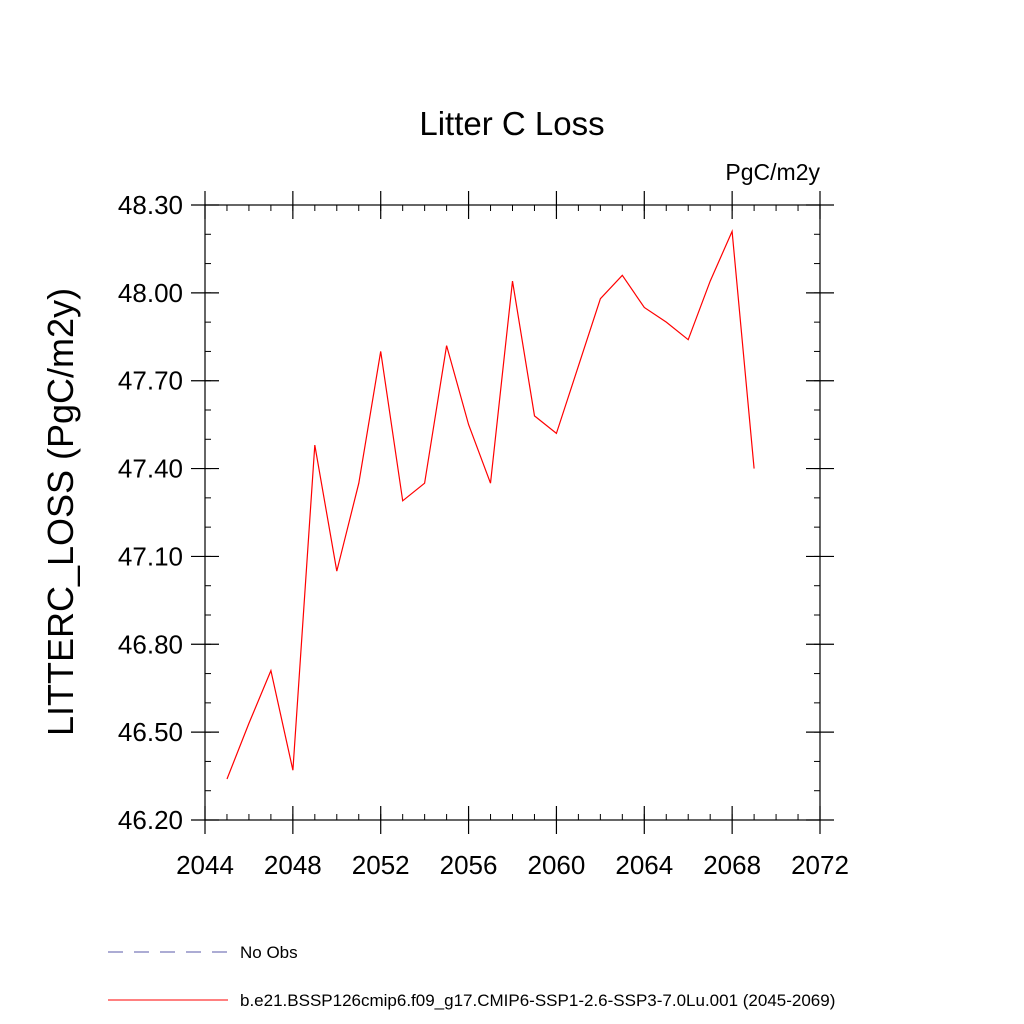  Describe the element at coordinates (511, 123) in the screenshot. I see `chart-title: Litter C Loss` at that location.